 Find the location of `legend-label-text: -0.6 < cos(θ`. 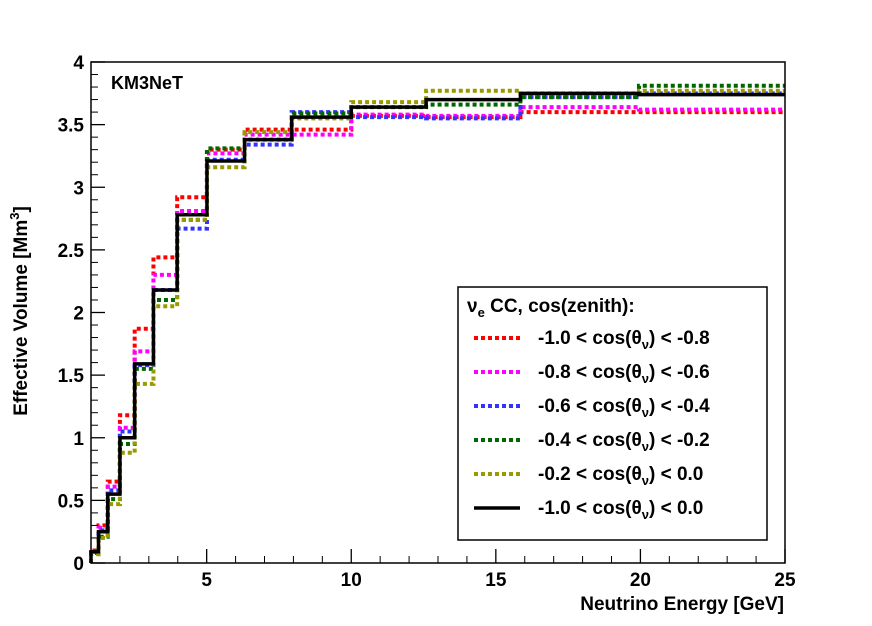

legend-label-text: -0.6 < cos(θ is located at coordinates (590, 406).